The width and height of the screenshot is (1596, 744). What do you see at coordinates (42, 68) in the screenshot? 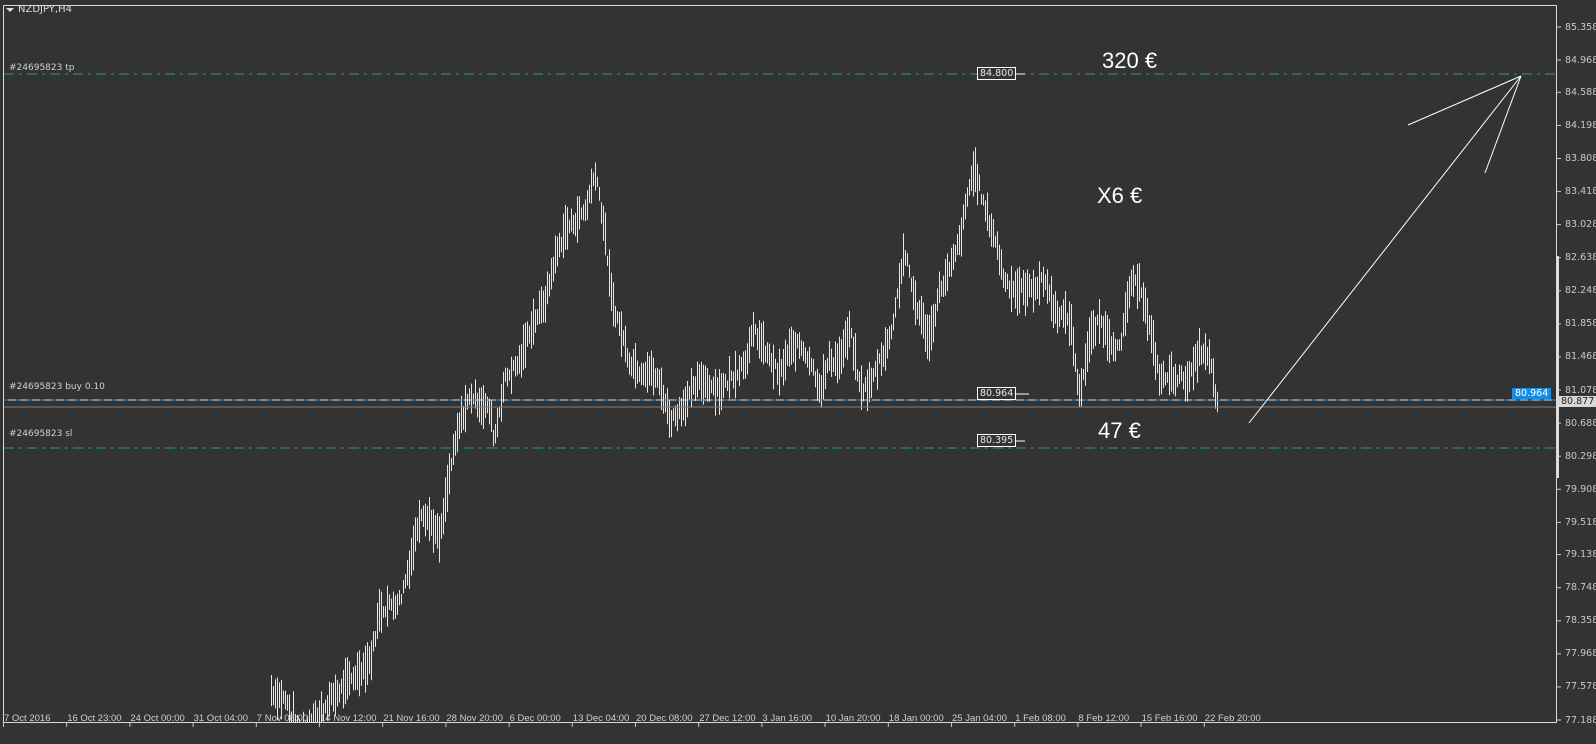
I see `tp-label: #24695823 tp` at bounding box center [42, 68].